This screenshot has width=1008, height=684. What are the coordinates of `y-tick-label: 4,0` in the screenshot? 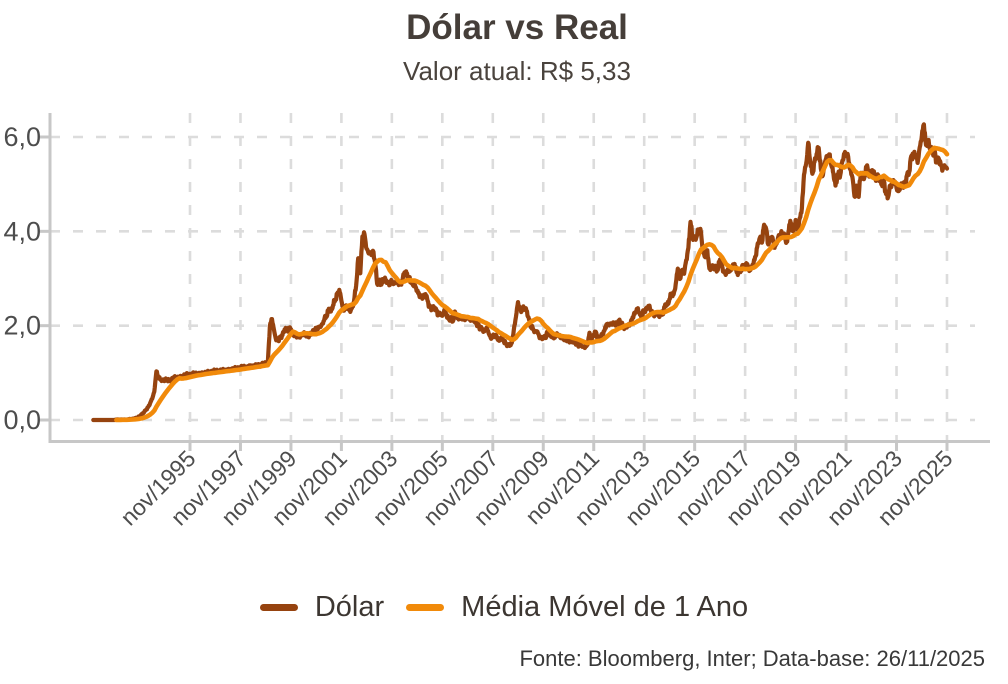 It's located at (22, 231).